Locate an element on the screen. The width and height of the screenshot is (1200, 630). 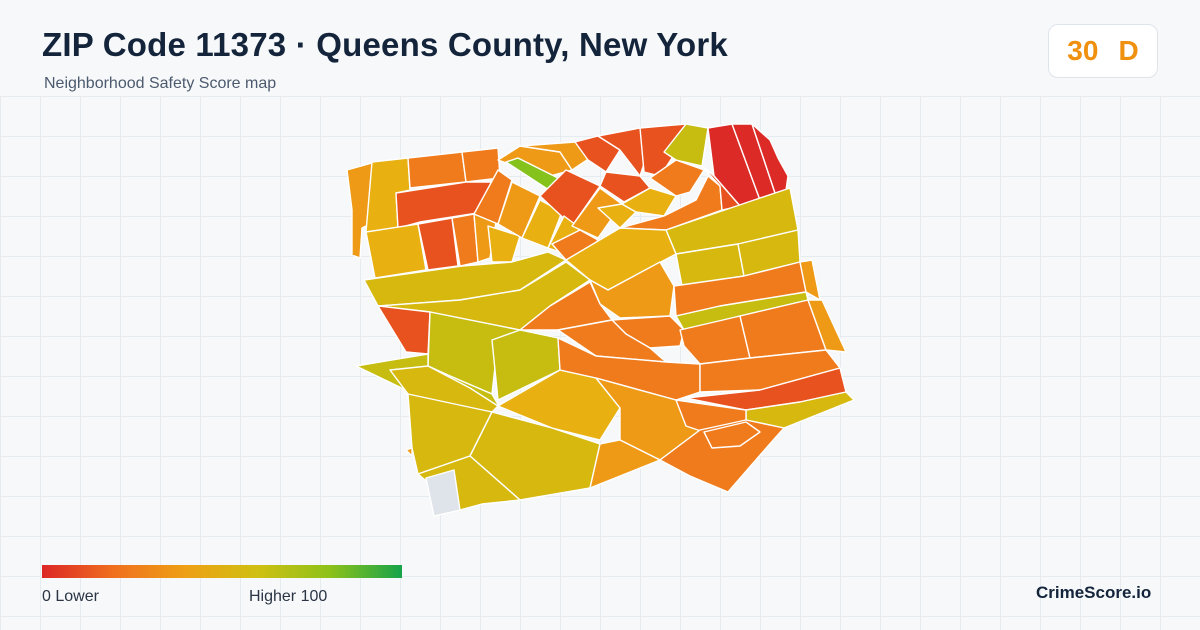
legend-high-label: Higher 100 is located at coordinates (288, 596).